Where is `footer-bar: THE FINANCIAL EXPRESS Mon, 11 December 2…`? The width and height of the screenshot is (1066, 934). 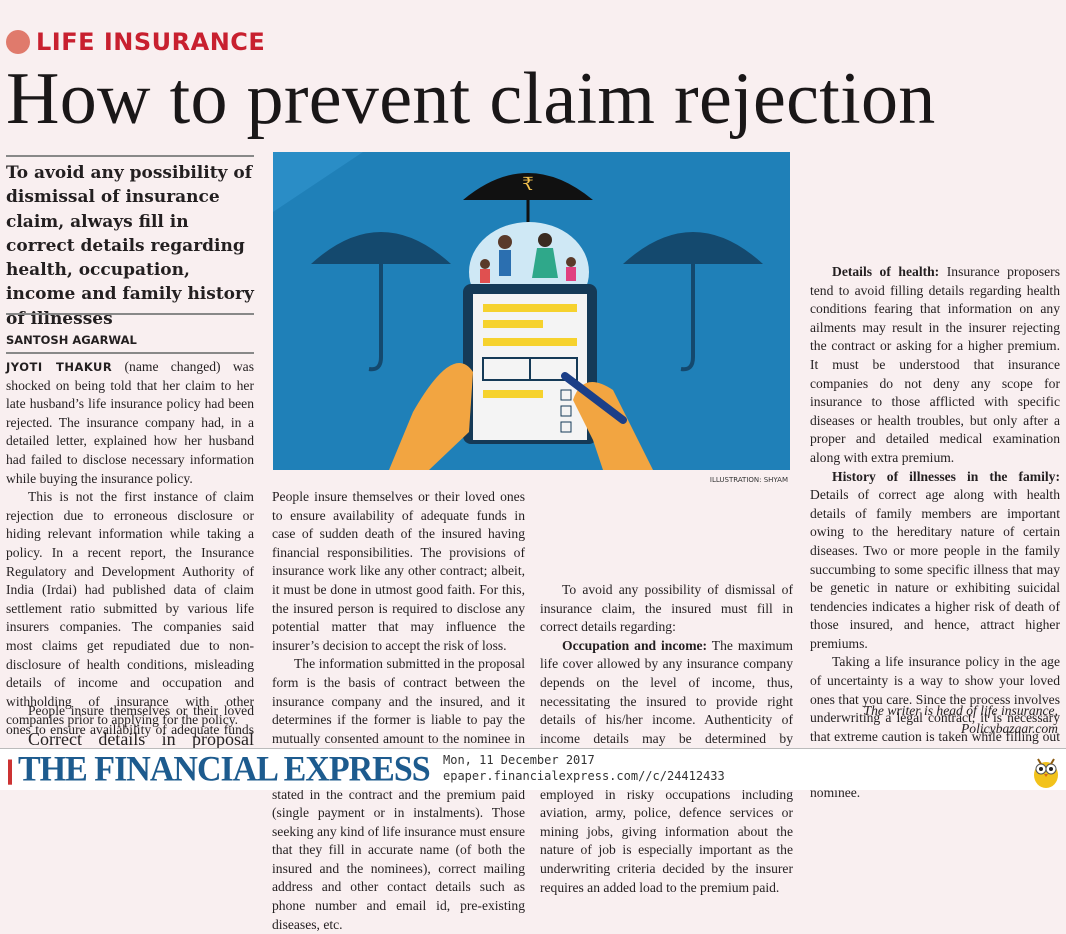
footer-bar: THE FINANCIAL EXPRESS Mon, 11 December 2… is located at coordinates (533, 769).